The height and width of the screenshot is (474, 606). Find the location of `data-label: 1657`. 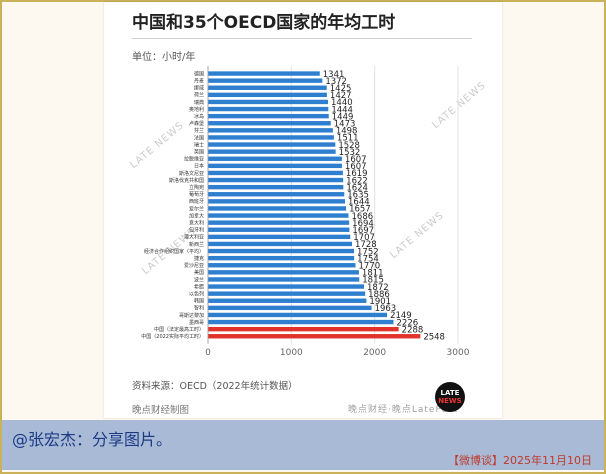

data-label: 1657 is located at coordinates (360, 210).